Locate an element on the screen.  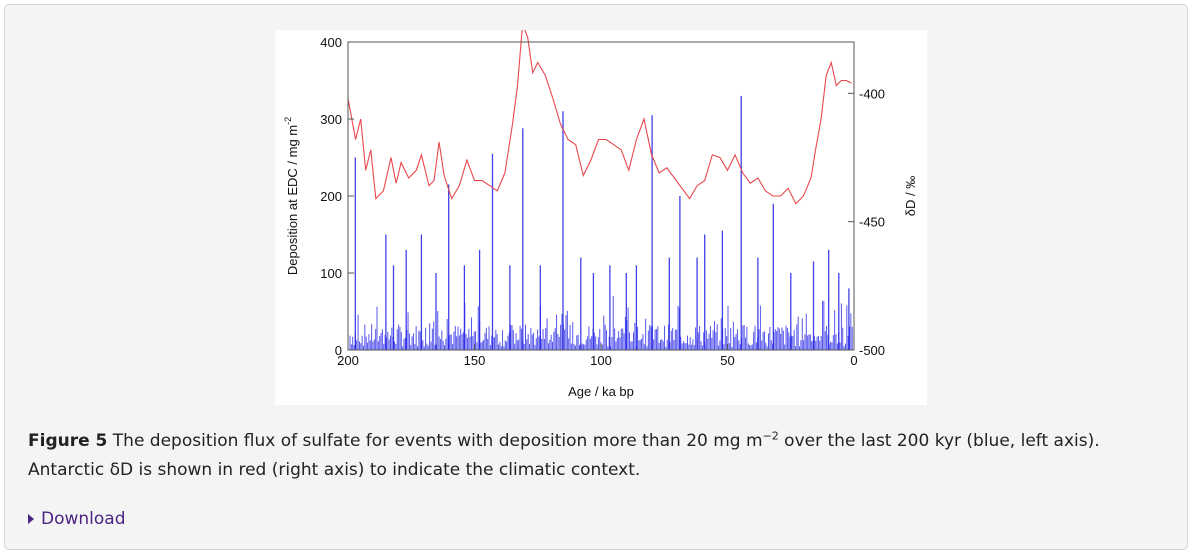
caption-superscript: −2 is located at coordinates (770, 436).